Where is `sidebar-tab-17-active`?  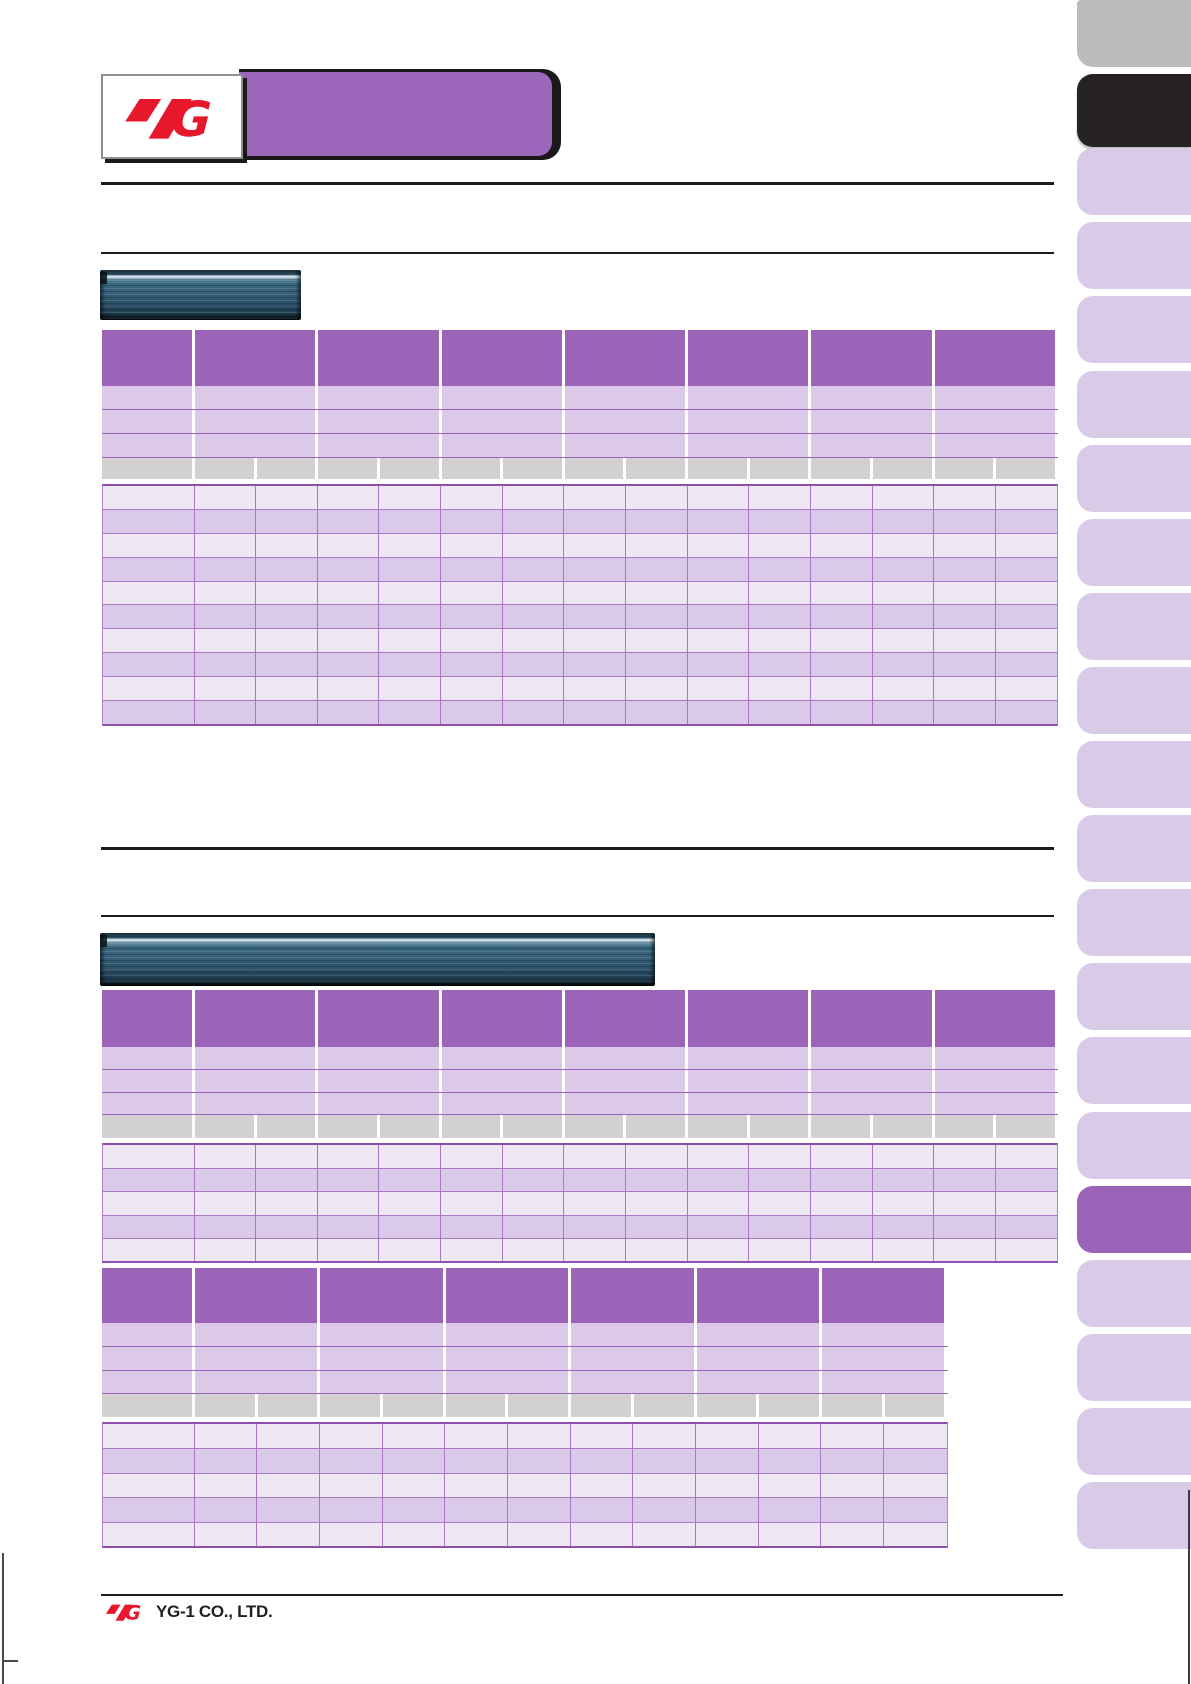
sidebar-tab-17-active is located at coordinates (1134, 1219).